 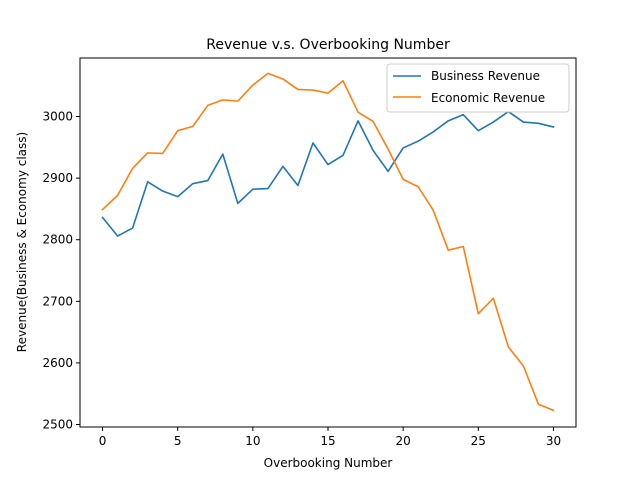 I want to click on y-tick-label: 2500, so click(x=57, y=425).